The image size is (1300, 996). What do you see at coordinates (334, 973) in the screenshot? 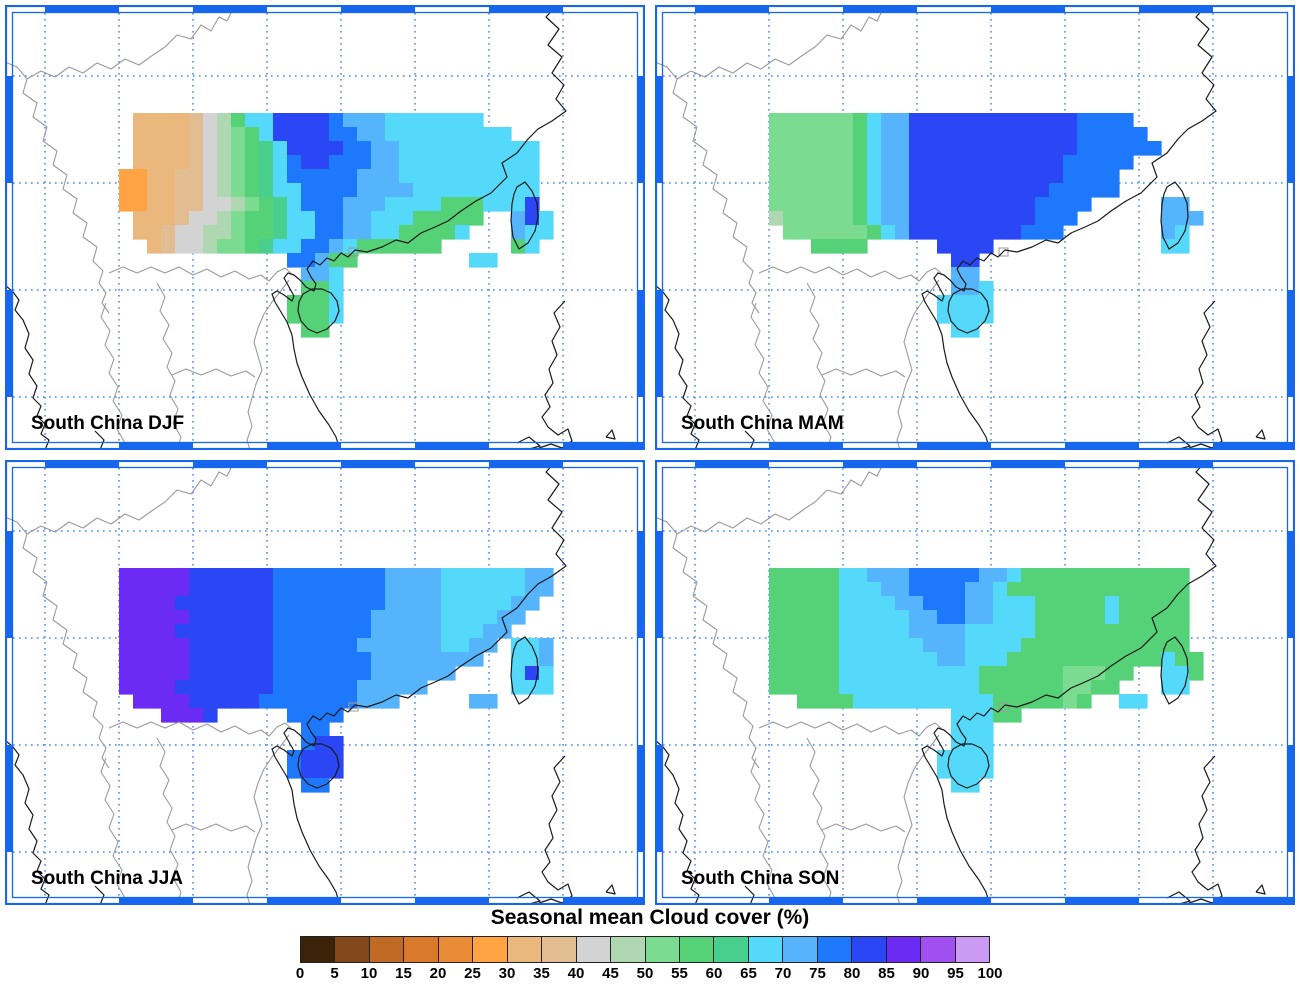
I see `colorbar-tick: 5` at bounding box center [334, 973].